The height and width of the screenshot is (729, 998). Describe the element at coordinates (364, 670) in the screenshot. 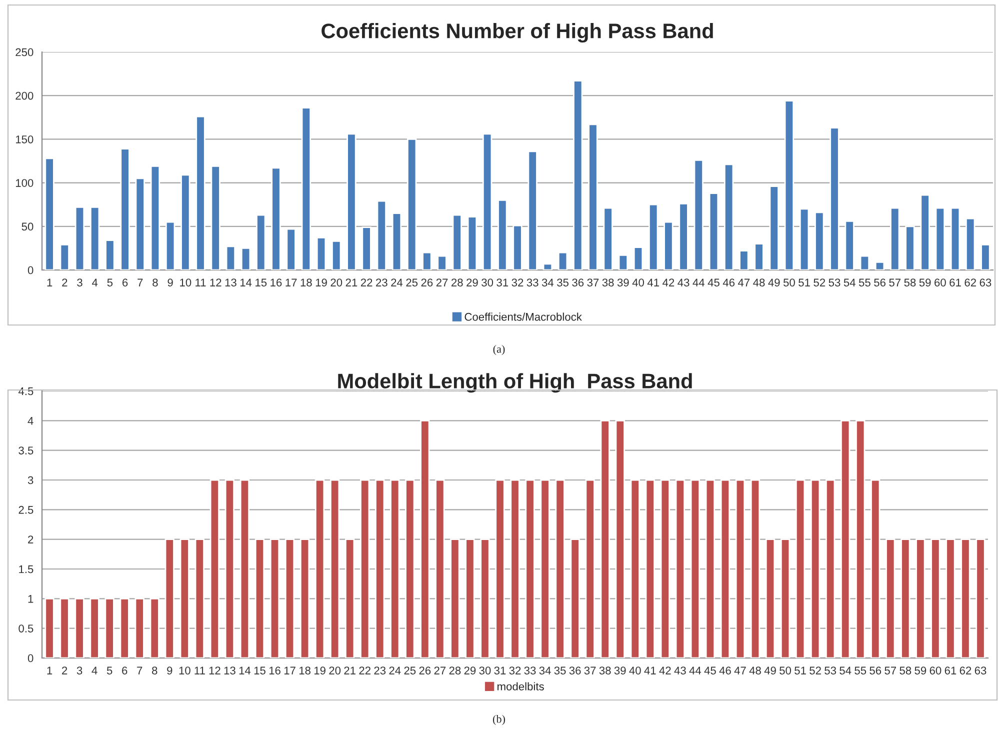

I see `x-tick-label: 22` at that location.